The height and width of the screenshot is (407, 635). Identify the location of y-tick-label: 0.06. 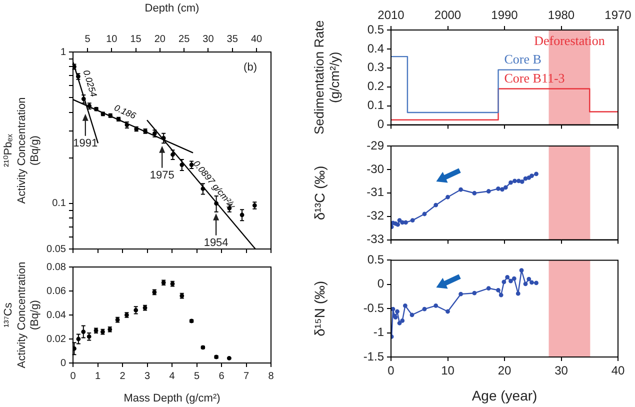
(56, 291).